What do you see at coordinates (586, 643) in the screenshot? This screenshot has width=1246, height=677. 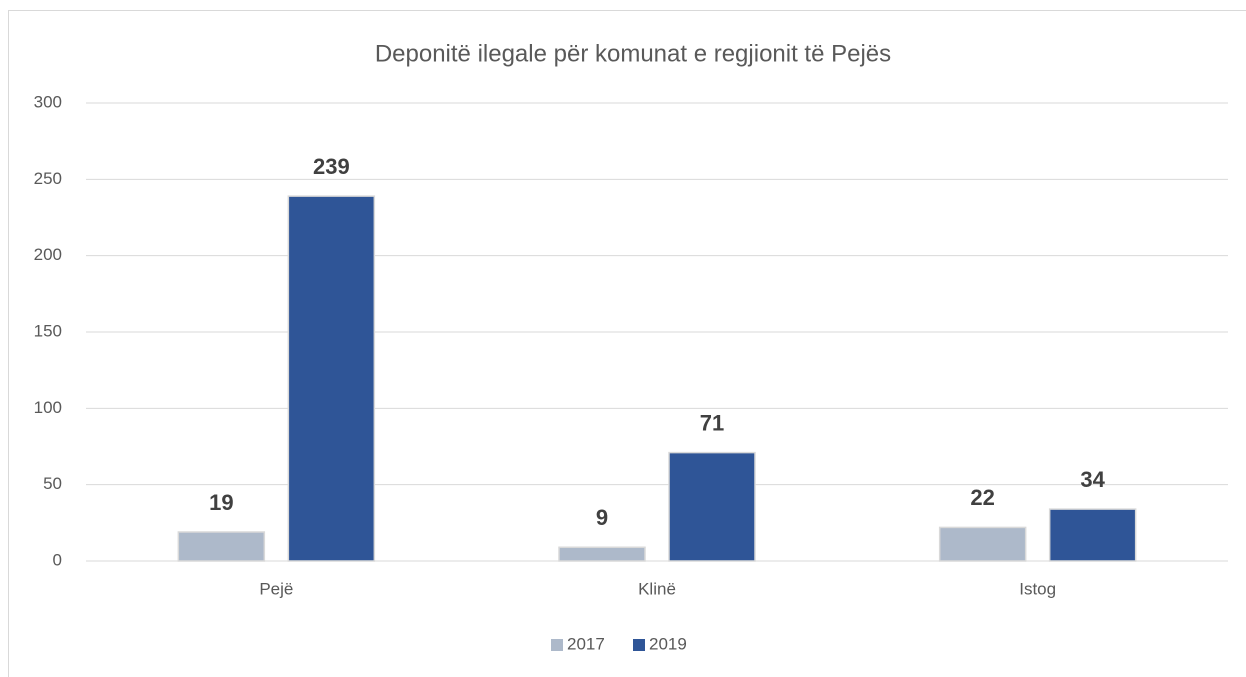 I see `legend-label: 2017` at bounding box center [586, 643].